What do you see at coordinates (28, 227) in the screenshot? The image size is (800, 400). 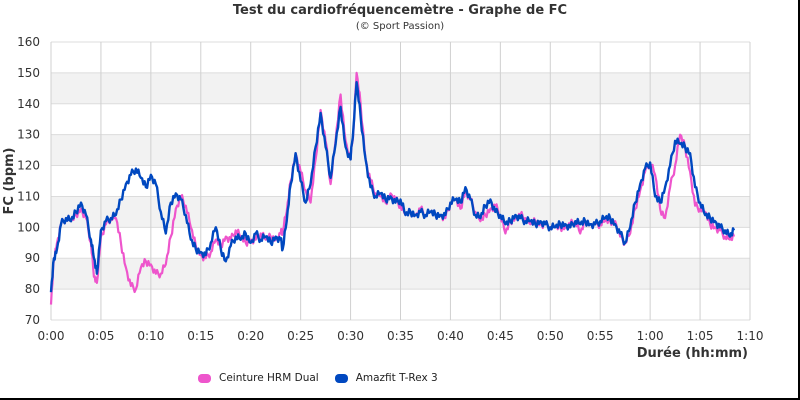 I see `y-tick-label: 100` at bounding box center [28, 227].